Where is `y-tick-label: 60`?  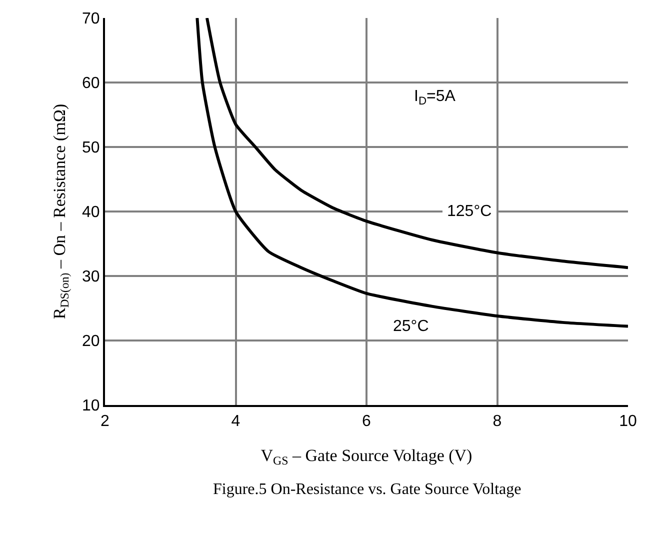
y-tick-label: 60 is located at coordinates (91, 83).